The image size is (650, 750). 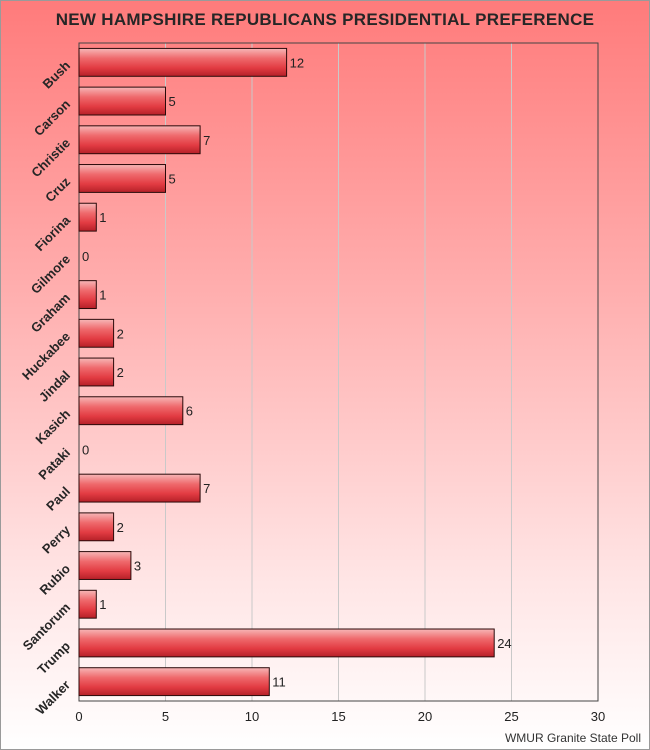 What do you see at coordinates (165, 716) in the screenshot?
I see `x-tick-label: 5` at bounding box center [165, 716].